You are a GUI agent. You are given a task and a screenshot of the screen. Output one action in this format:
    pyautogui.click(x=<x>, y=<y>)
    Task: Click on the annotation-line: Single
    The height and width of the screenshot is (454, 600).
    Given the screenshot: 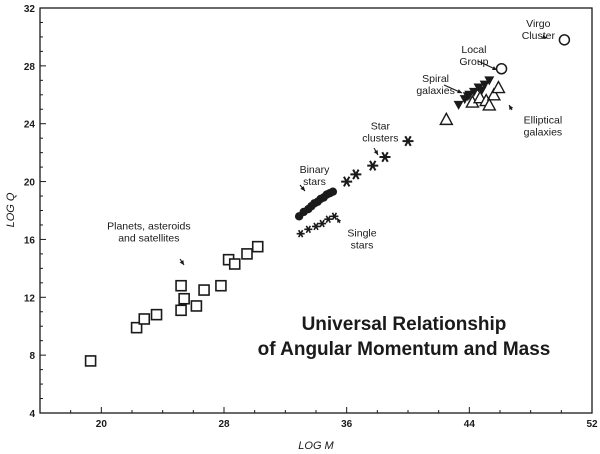 What is the action you would take?
    pyautogui.click(x=361, y=234)
    